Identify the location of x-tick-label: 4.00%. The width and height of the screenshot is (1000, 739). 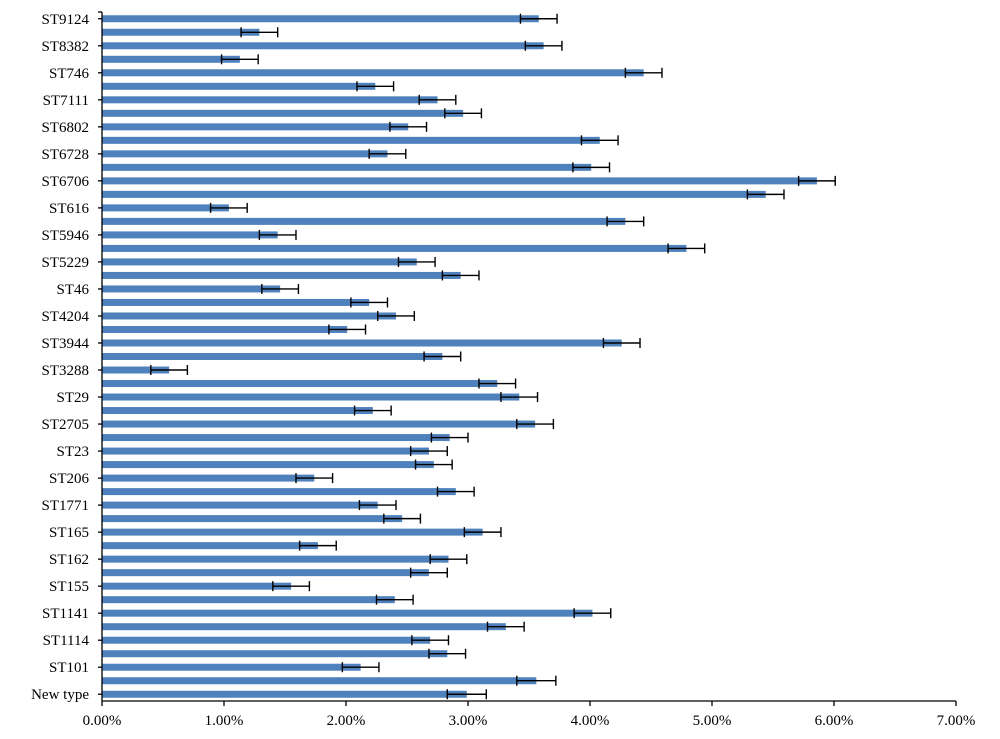
(590, 721).